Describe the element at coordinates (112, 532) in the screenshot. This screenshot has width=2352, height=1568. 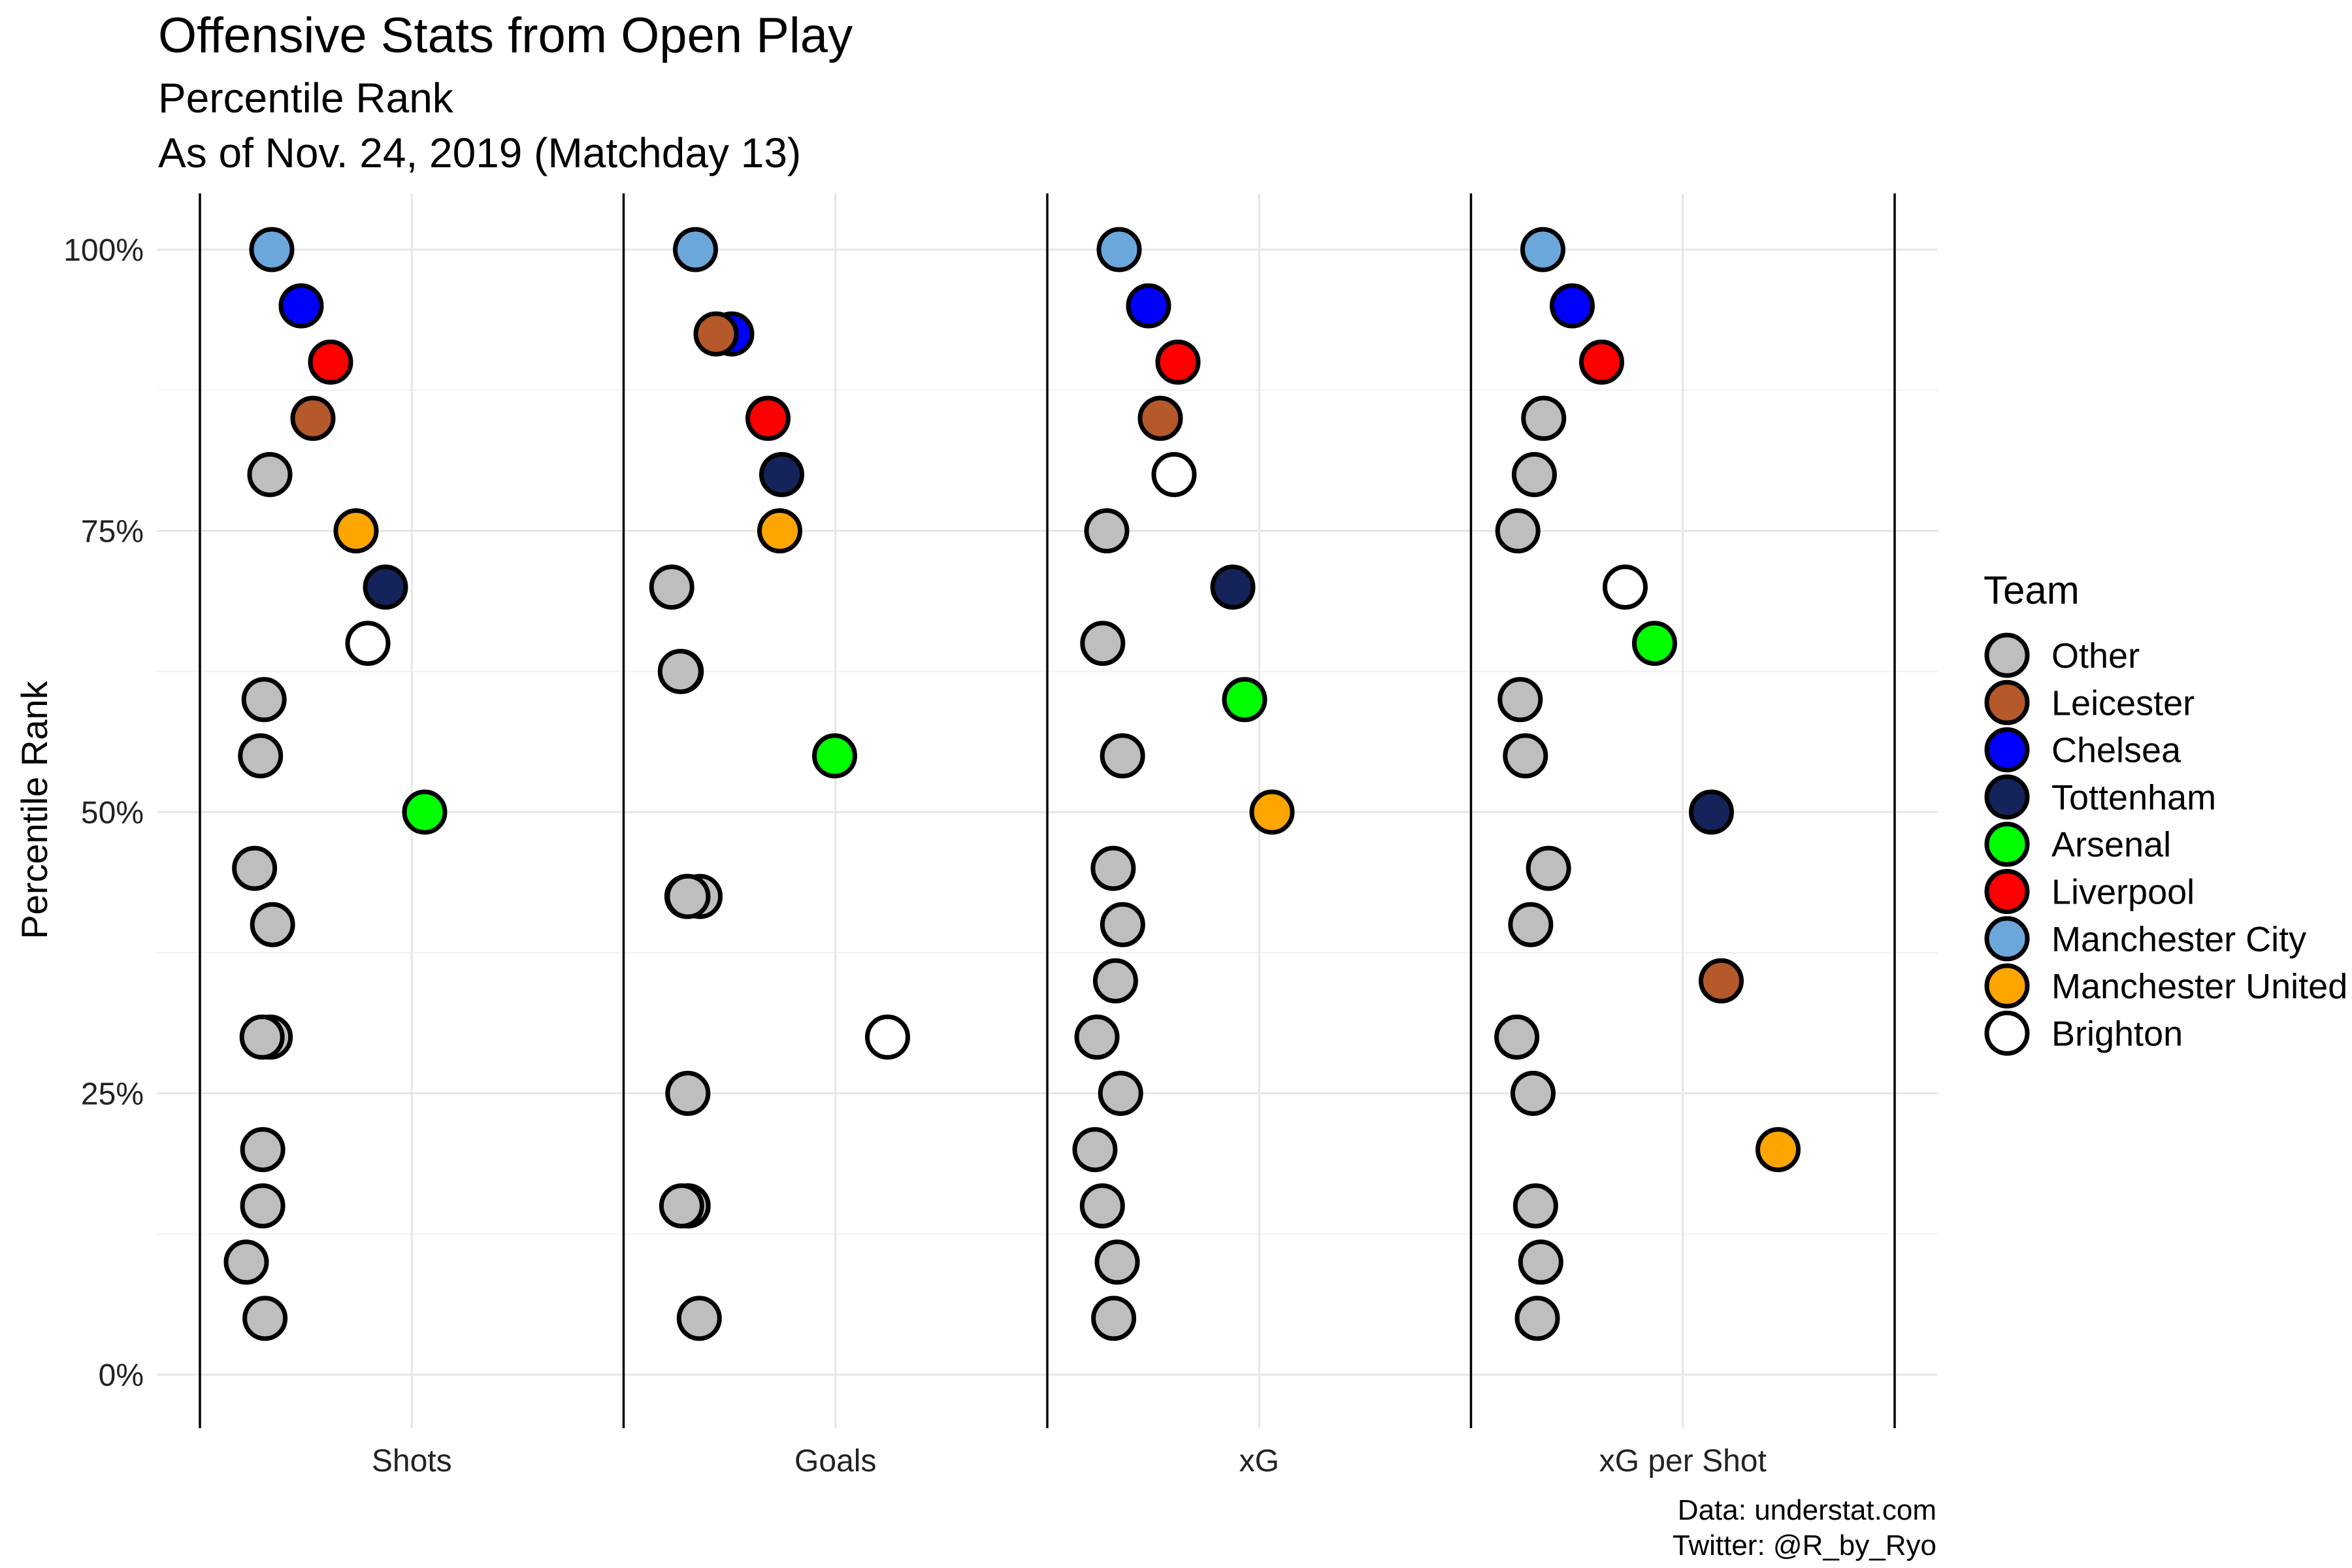
I see `y-tick-label: 75%` at that location.